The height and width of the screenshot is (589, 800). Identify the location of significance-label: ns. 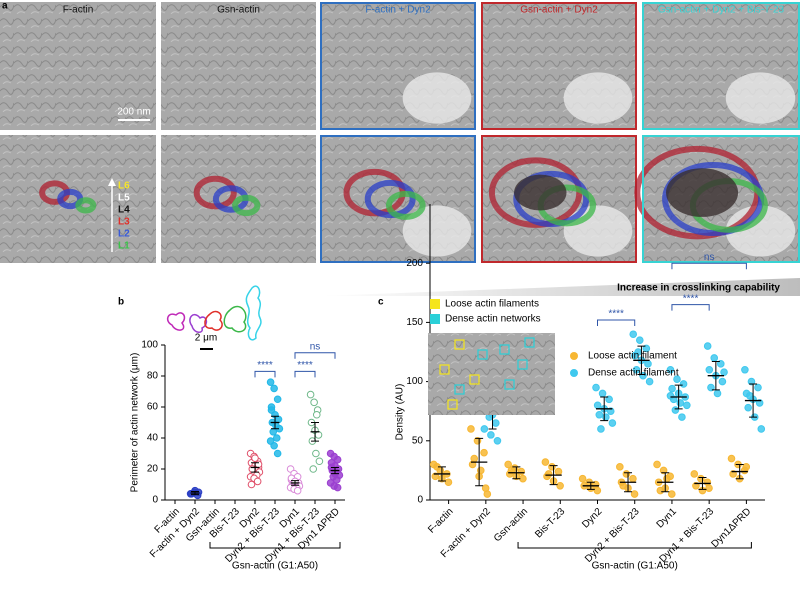
(315, 346).